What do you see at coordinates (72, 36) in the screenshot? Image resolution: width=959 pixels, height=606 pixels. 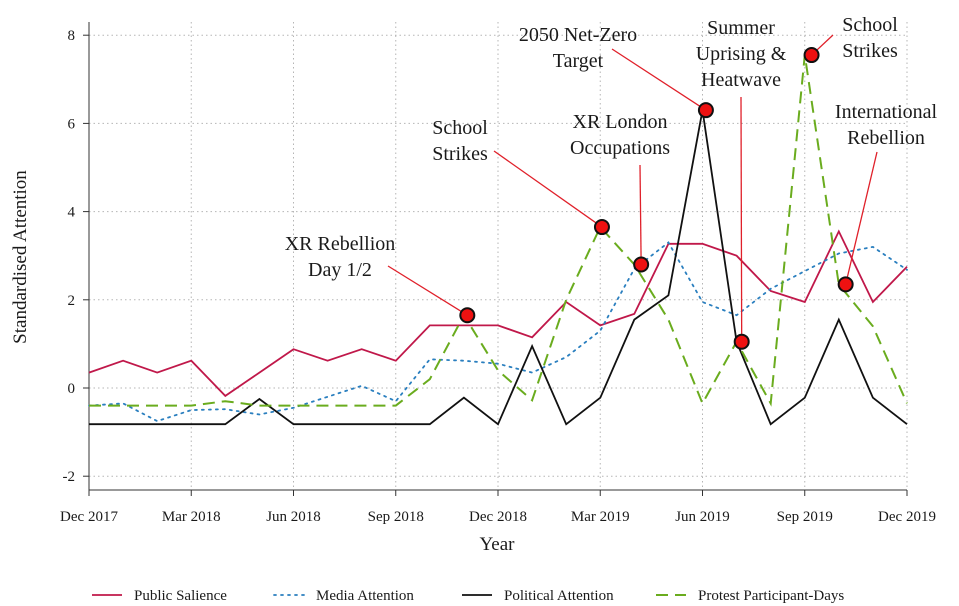 I see `y-tick-label: 8` at bounding box center [72, 36].